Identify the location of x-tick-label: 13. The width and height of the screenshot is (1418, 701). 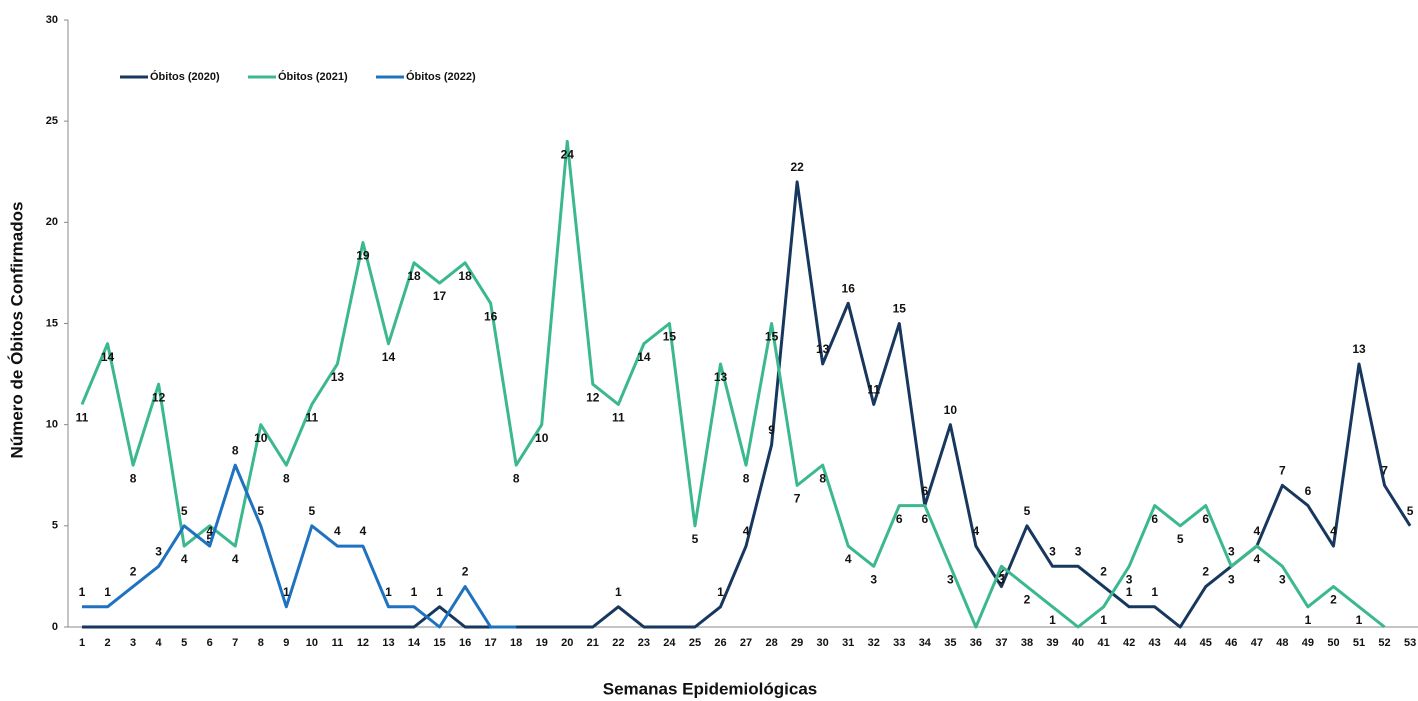
(388, 643).